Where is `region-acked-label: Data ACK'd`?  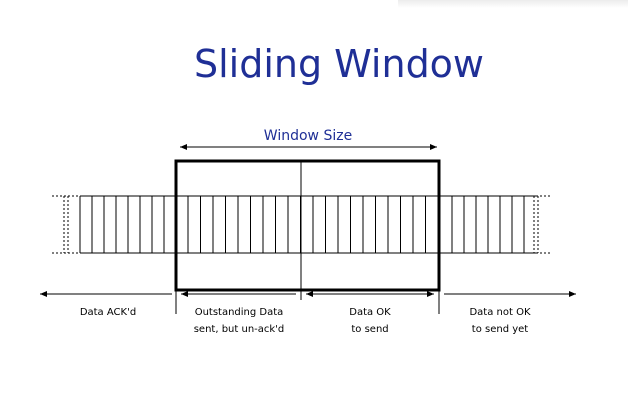 region-acked-label: Data ACK'd is located at coordinates (108, 312).